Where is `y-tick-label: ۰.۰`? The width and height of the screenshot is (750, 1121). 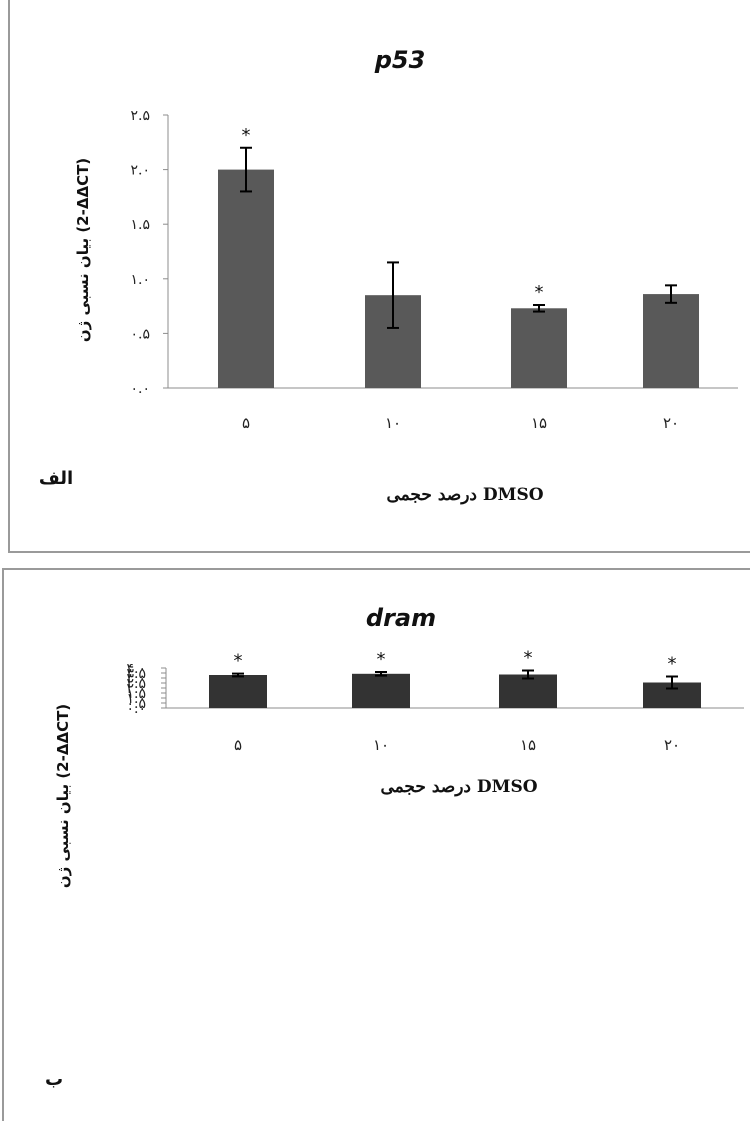
y-tick-label: ۰.۰ is located at coordinates (141, 389).